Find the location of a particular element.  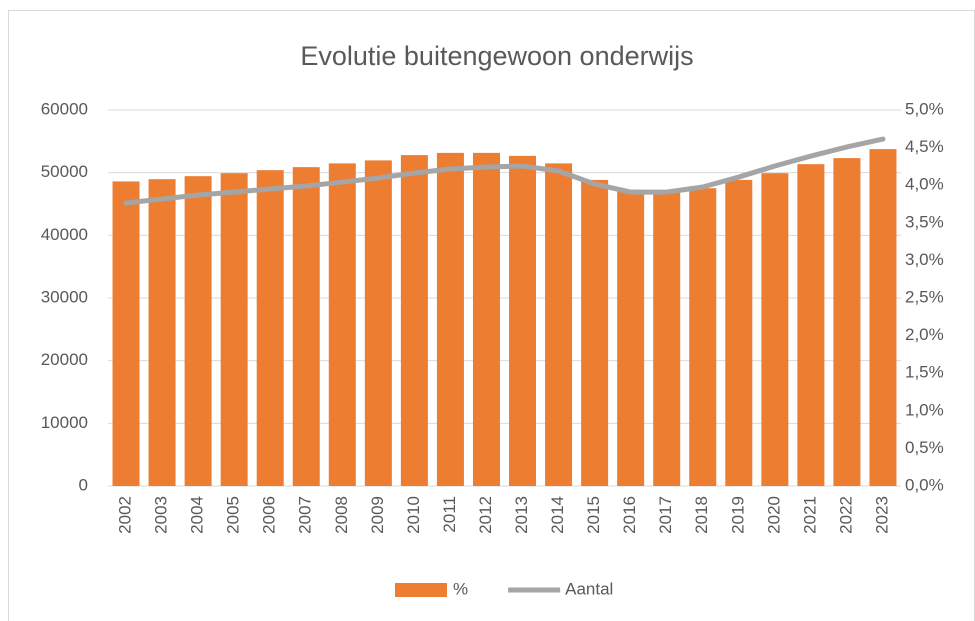

y2-tick-label: 1,5% is located at coordinates (924, 372).